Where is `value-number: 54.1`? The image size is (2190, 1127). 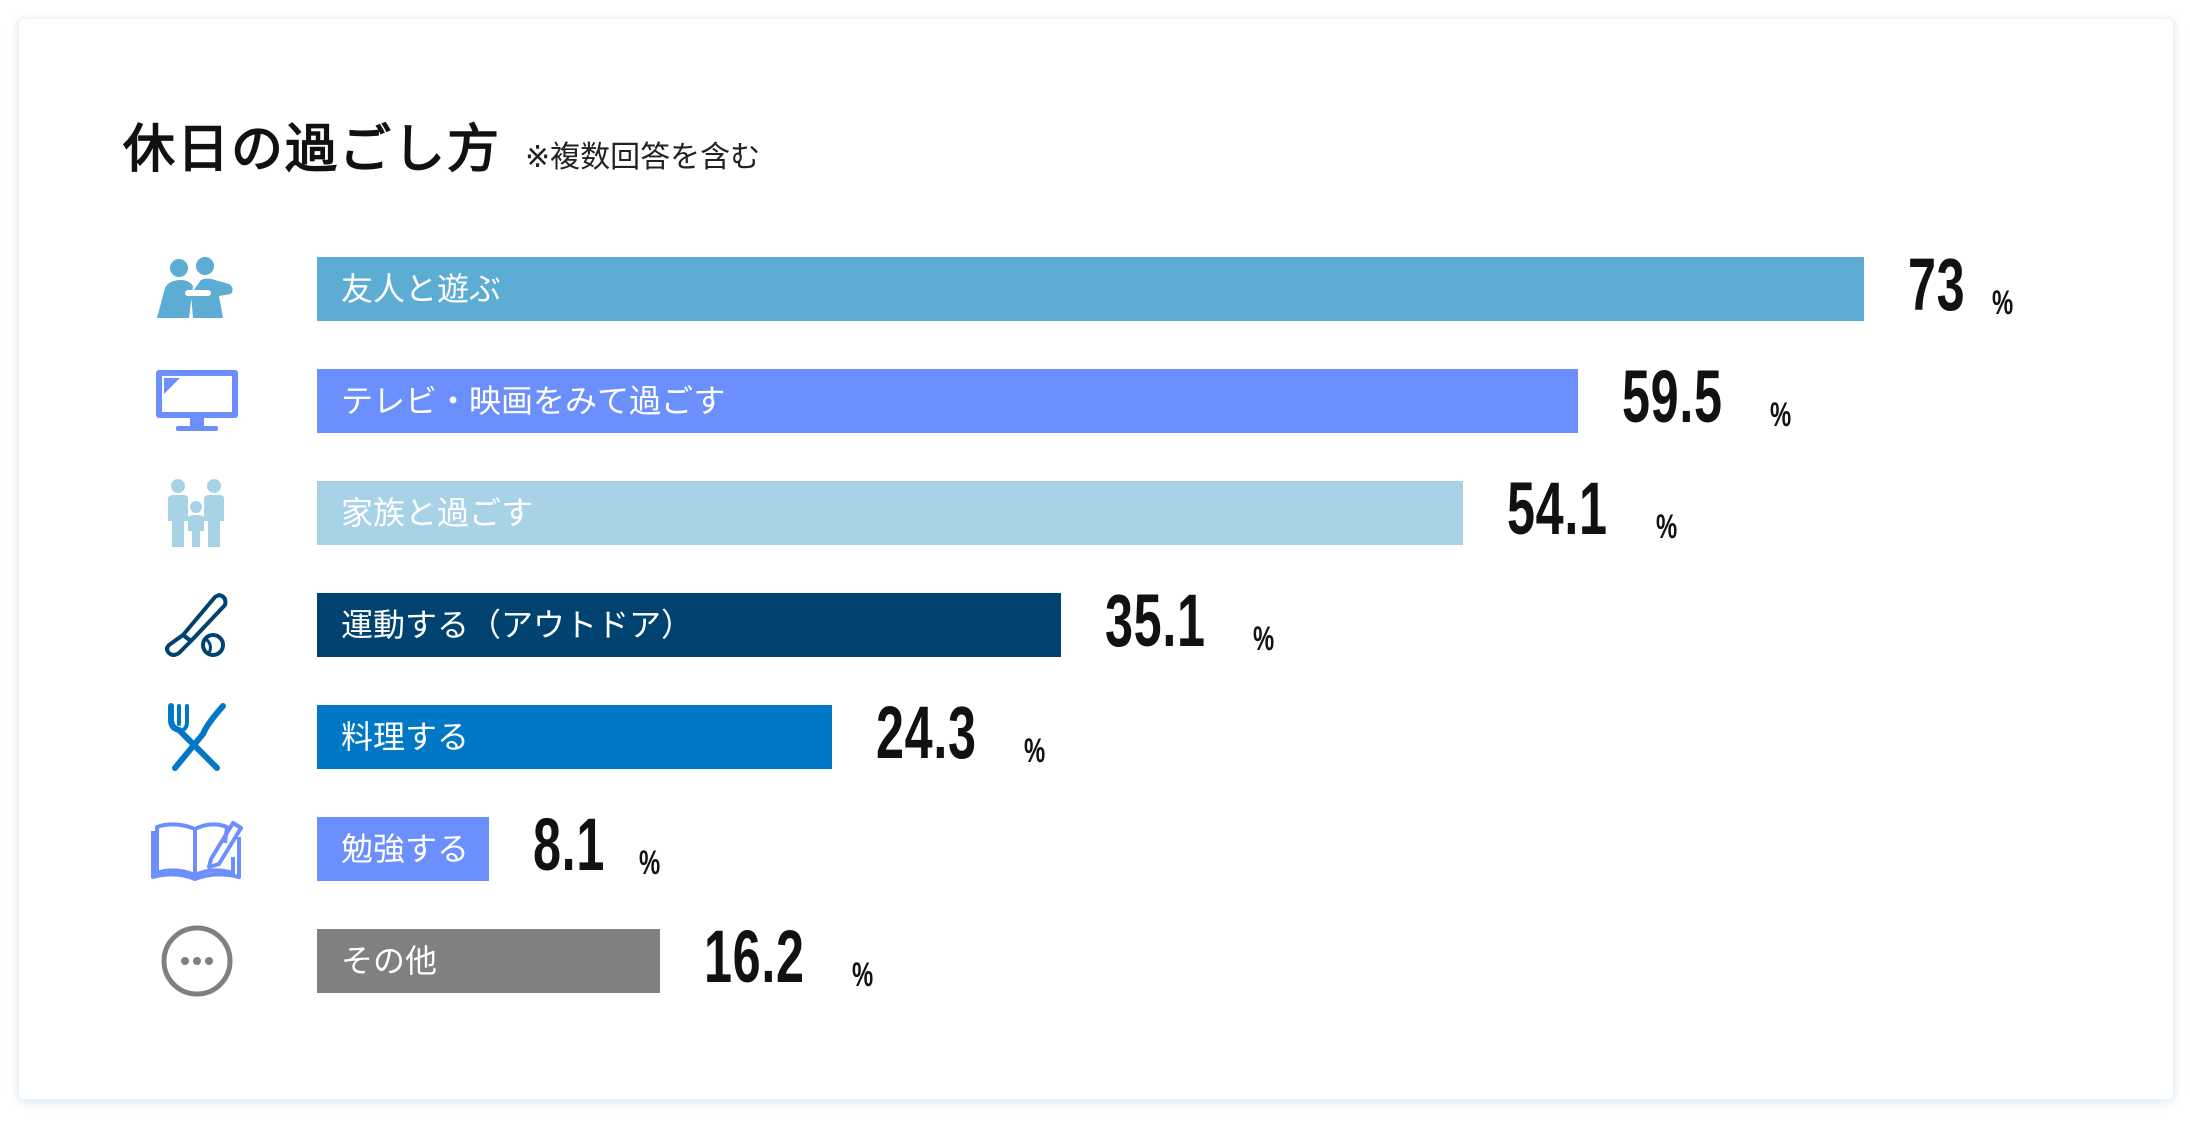 value-number: 54.1 is located at coordinates (1558, 508).